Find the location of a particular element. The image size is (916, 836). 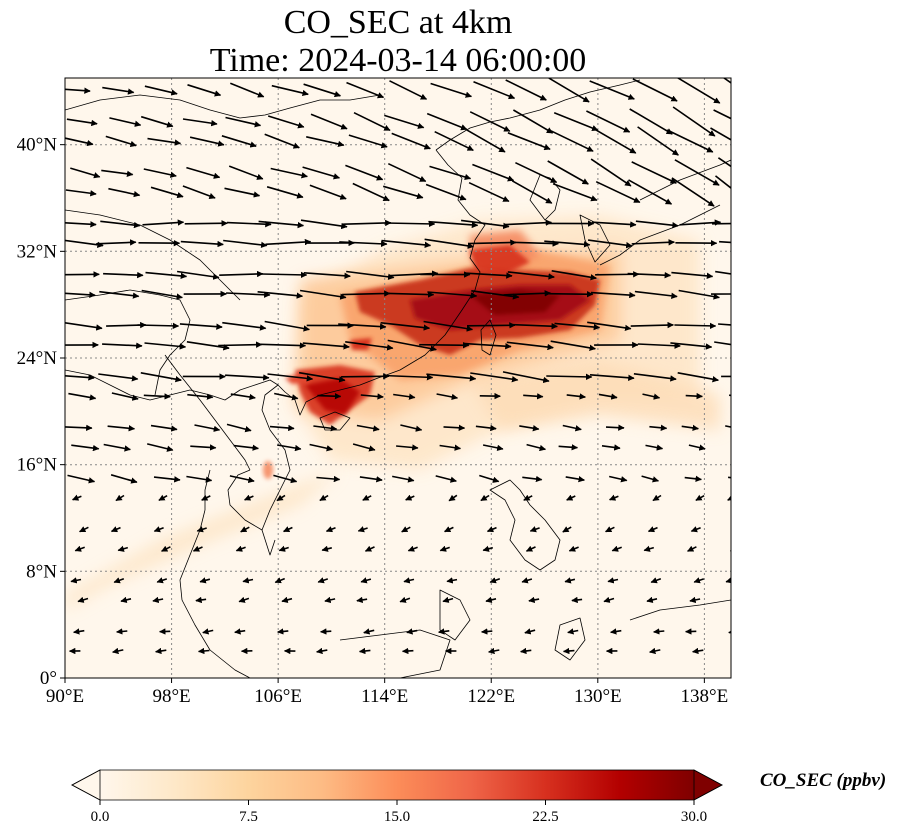

lat-tick-label: 16°N is located at coordinates (37, 465).